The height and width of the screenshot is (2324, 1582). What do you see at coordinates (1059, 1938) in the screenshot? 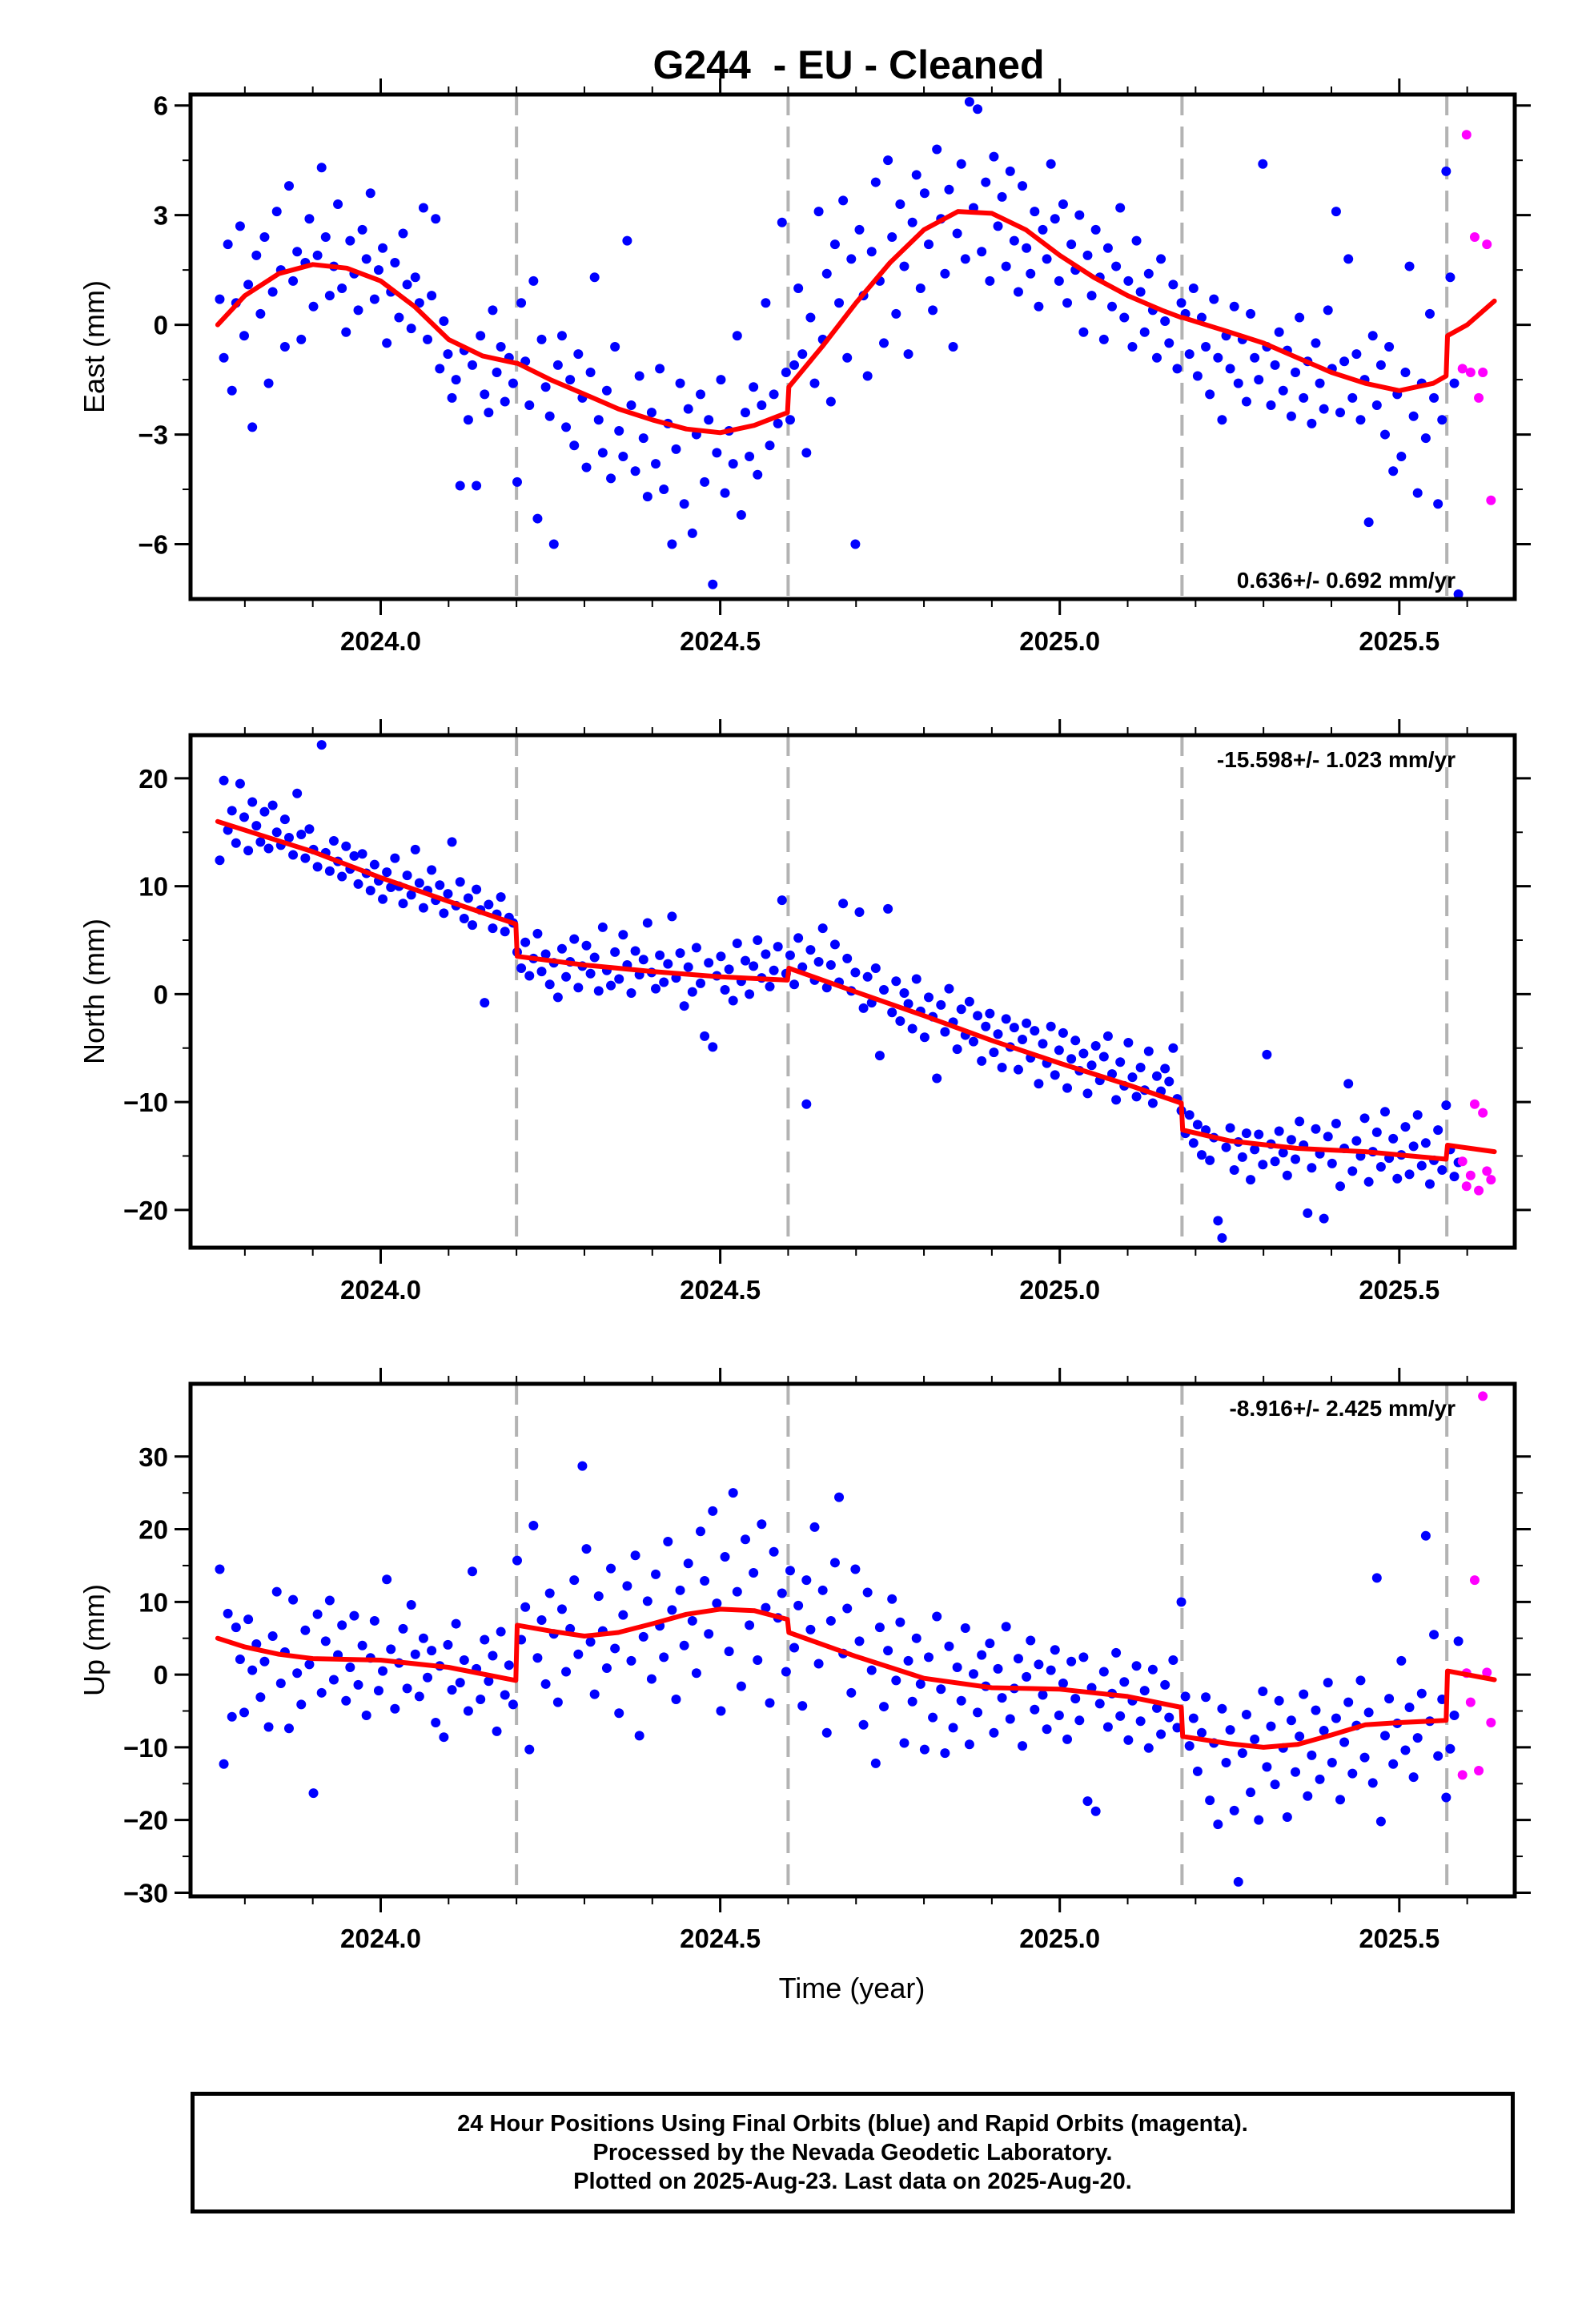
I see `up-x-tick-label: 2025.0` at bounding box center [1059, 1938].